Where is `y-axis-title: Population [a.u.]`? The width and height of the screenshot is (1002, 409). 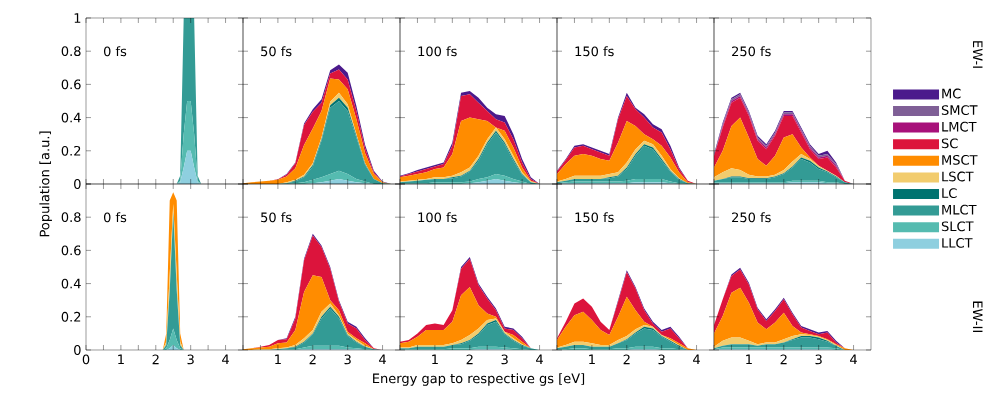 y-axis-title: Population [a.u.] is located at coordinates (45, 184).